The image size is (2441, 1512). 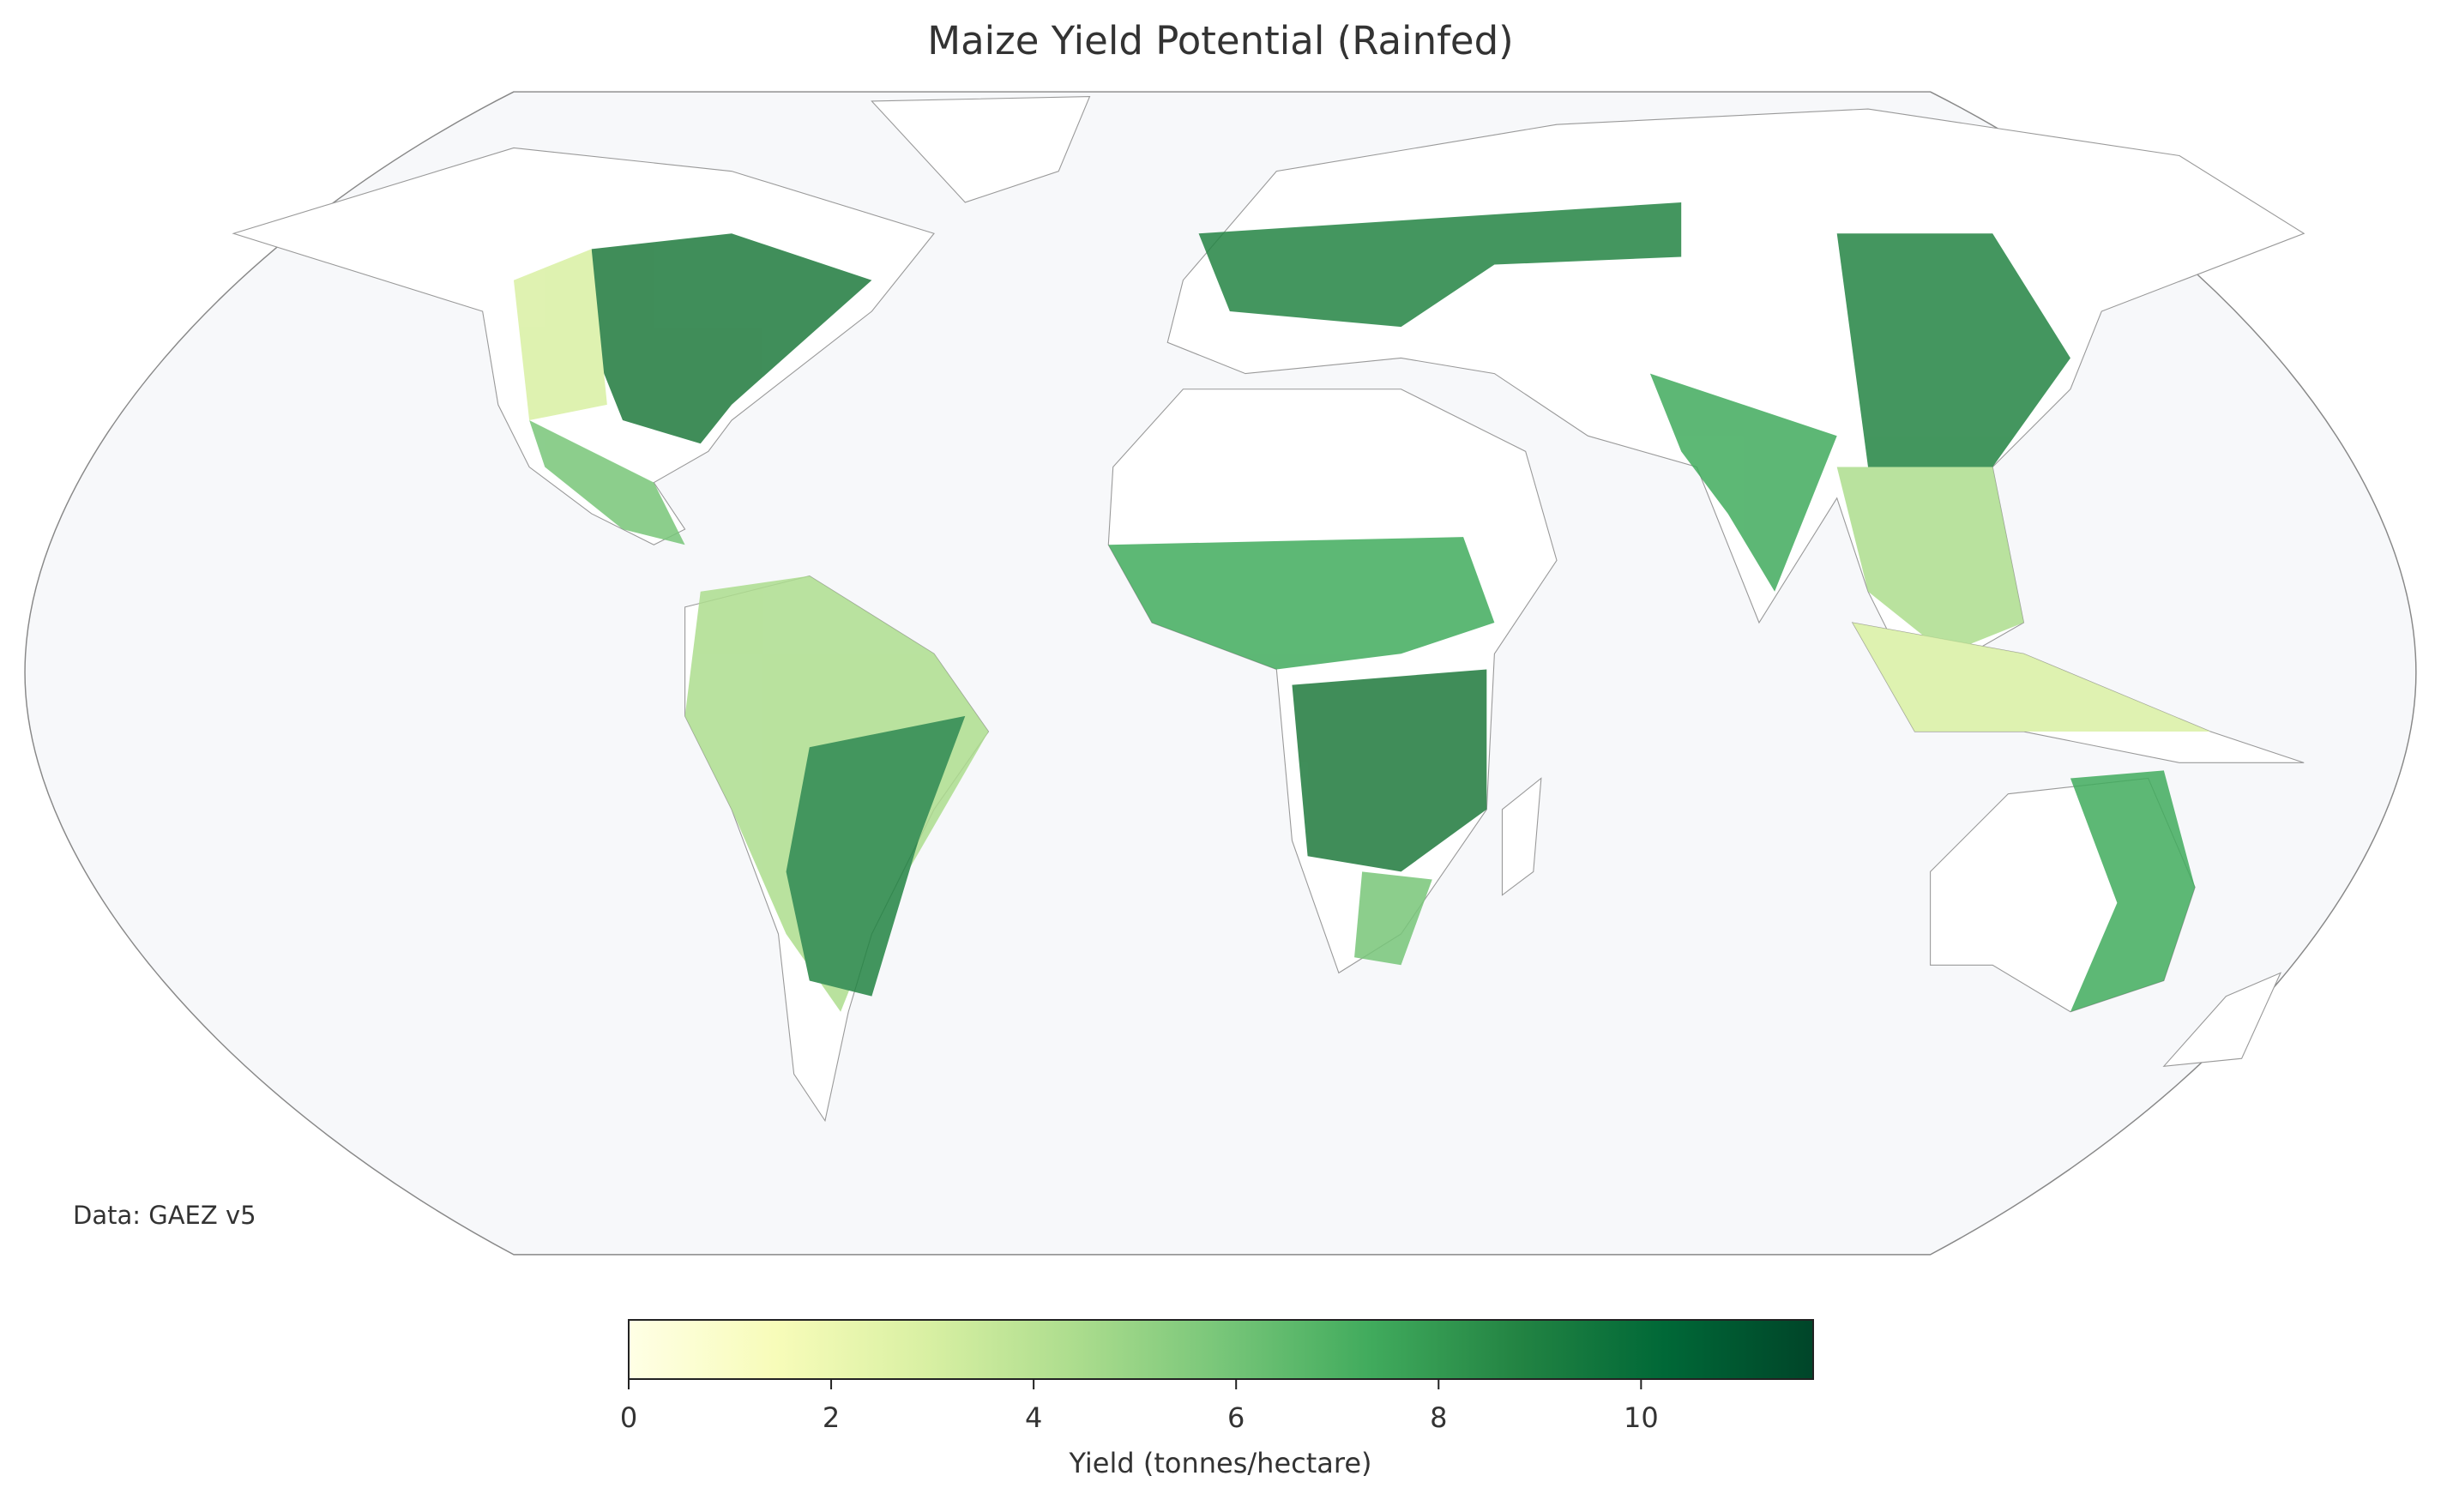 I want to click on colorbar-label: Yield (tonnes/hectare), so click(x=1219, y=1463).